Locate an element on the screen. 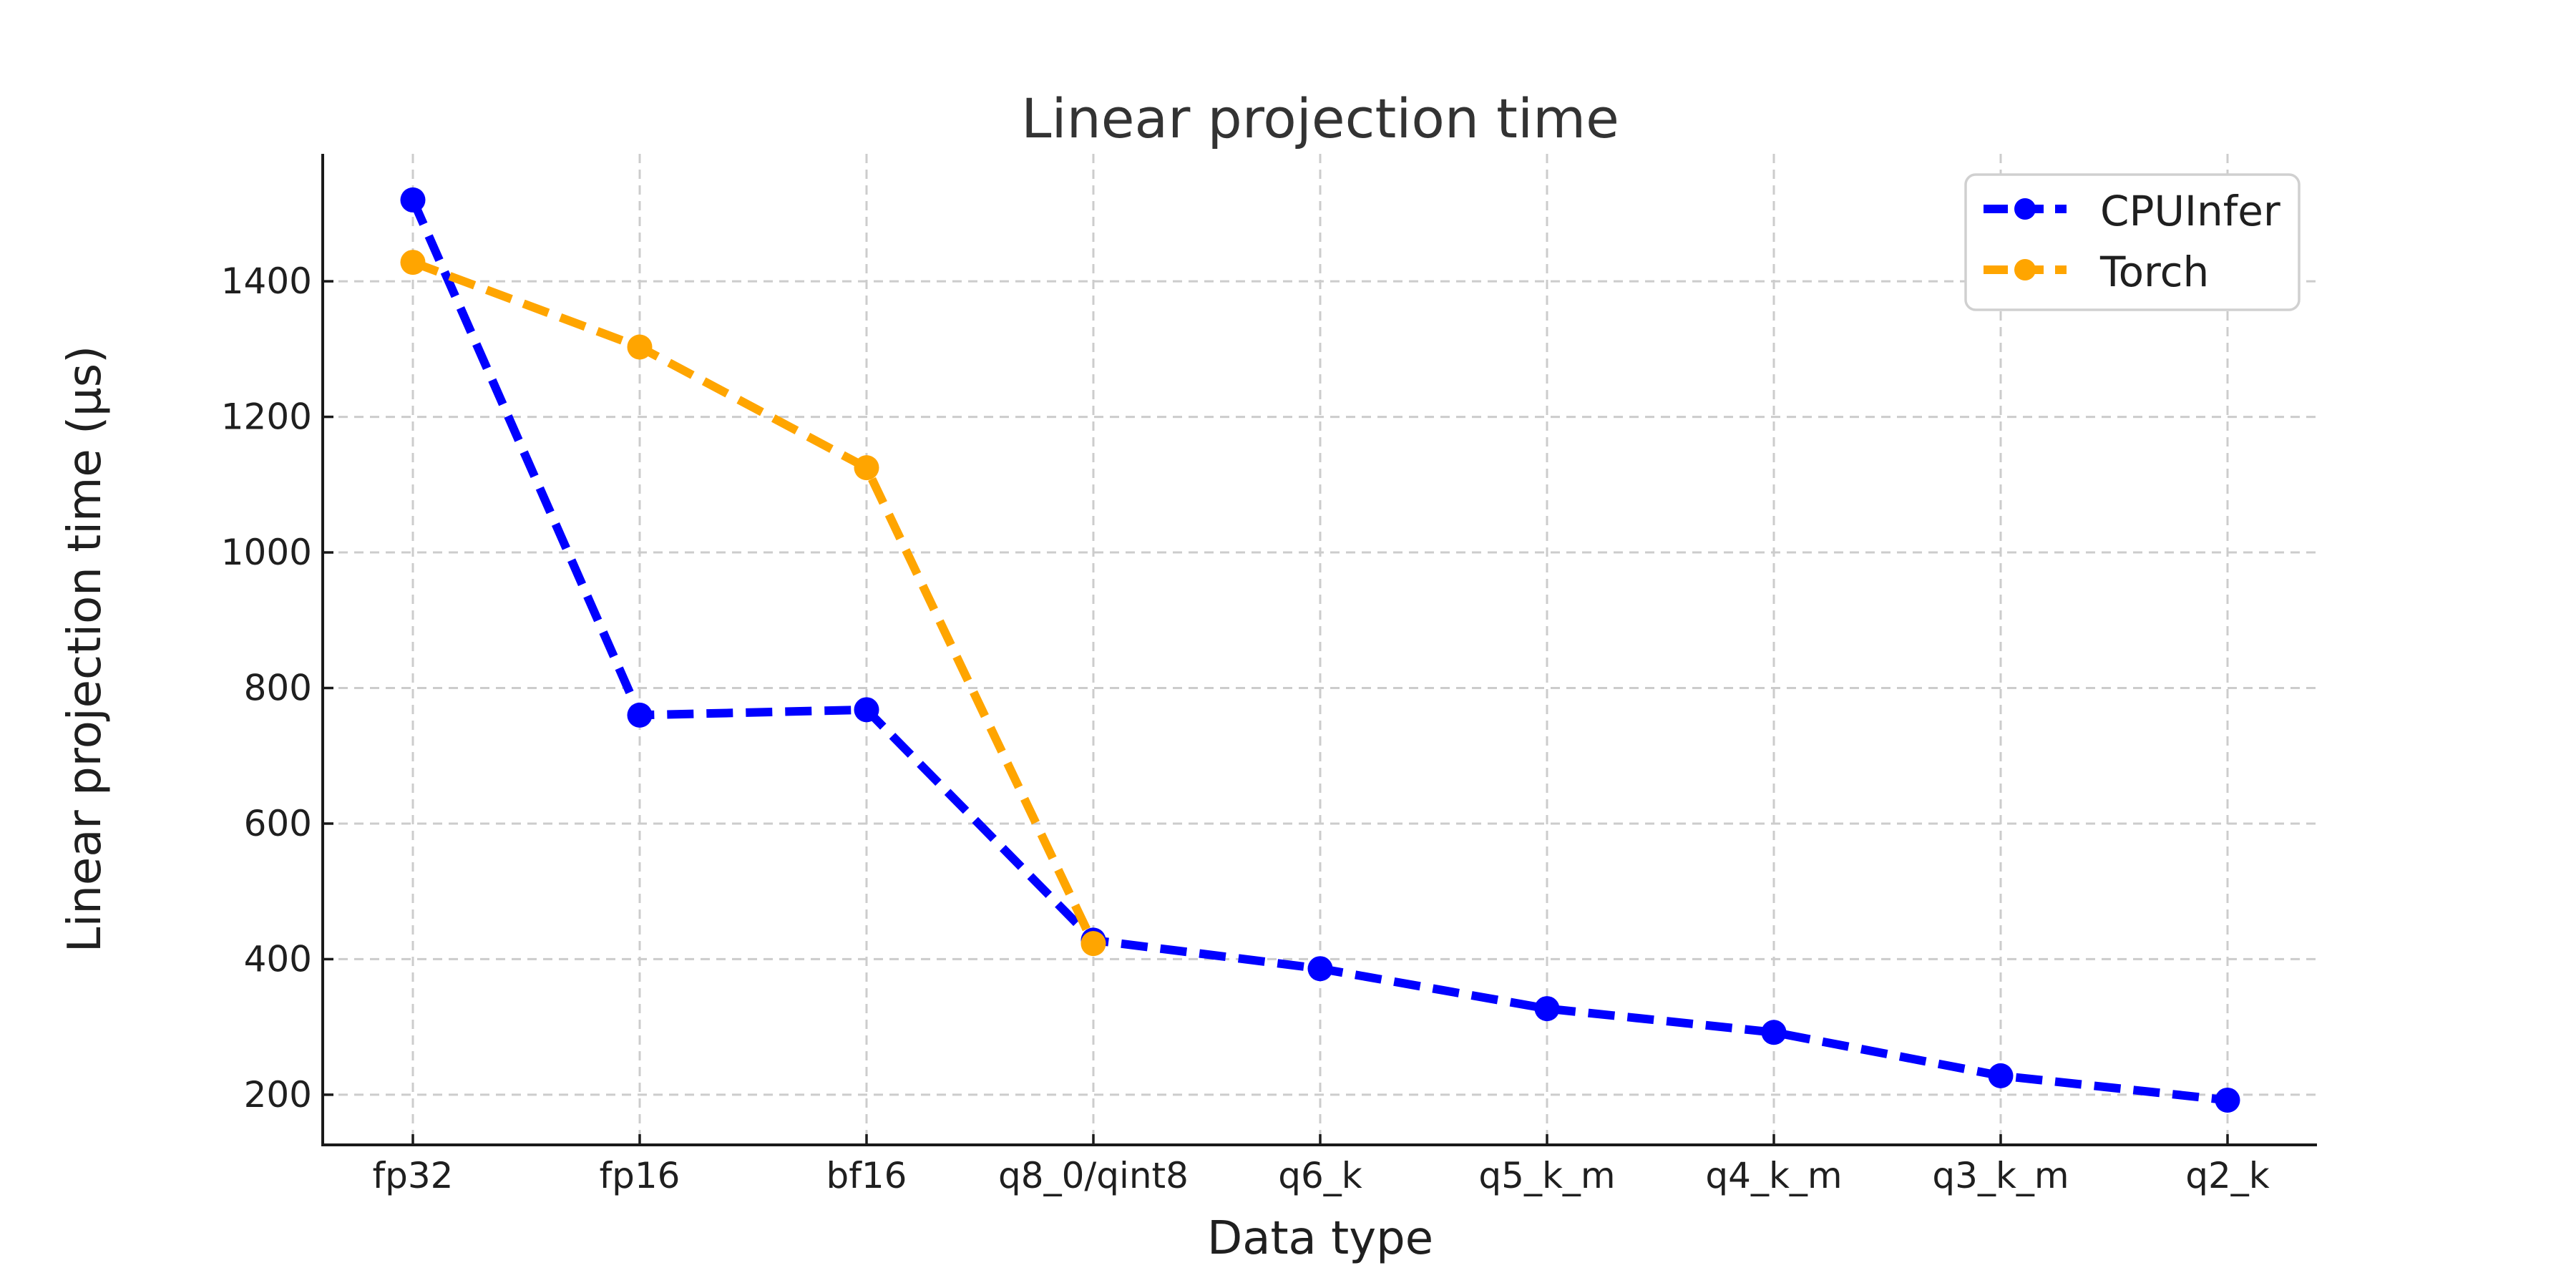  x-tick-label: q2_k is located at coordinates (2227, 1175).